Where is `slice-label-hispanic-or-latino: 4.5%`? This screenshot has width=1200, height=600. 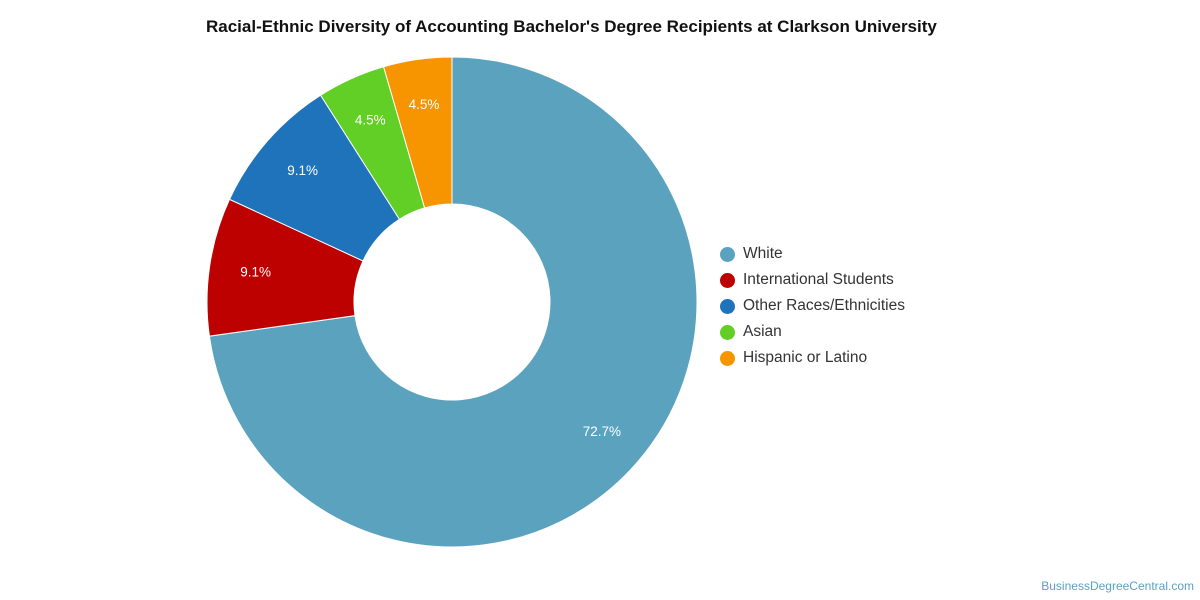
slice-label-hispanic-or-latino: 4.5% is located at coordinates (424, 104).